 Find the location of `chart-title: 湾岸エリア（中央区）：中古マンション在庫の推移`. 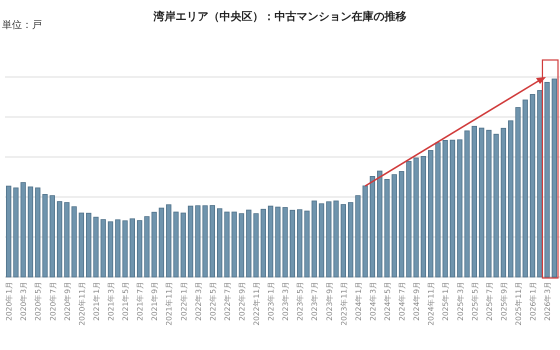

chart-title: 湾岸エリア（中央区）：中古マンション在庫の推移 is located at coordinates (279, 16).